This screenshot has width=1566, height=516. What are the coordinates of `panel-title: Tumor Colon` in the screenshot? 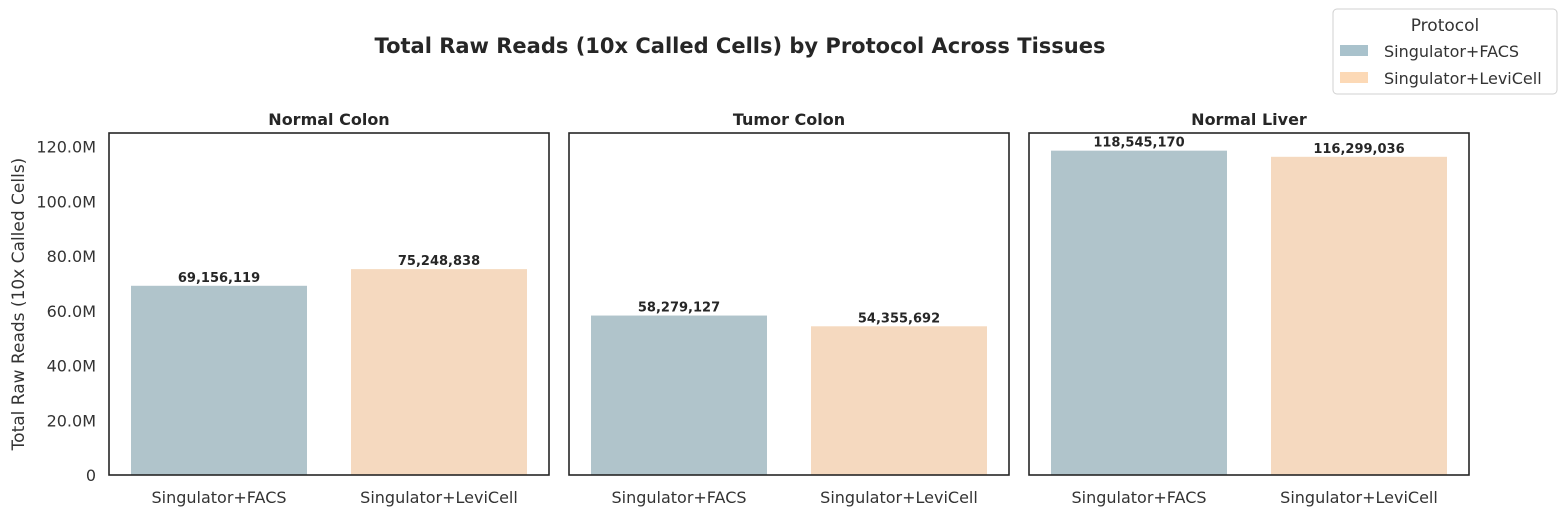 It's located at (789, 119).